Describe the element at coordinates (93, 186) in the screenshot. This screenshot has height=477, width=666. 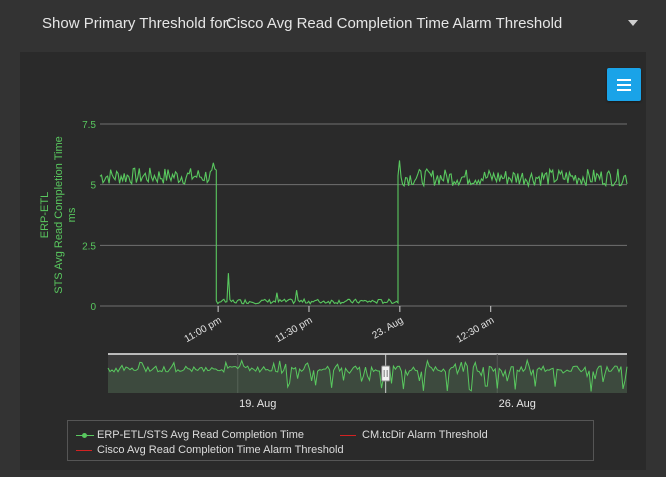
I see `y-tick-label: 5` at that location.